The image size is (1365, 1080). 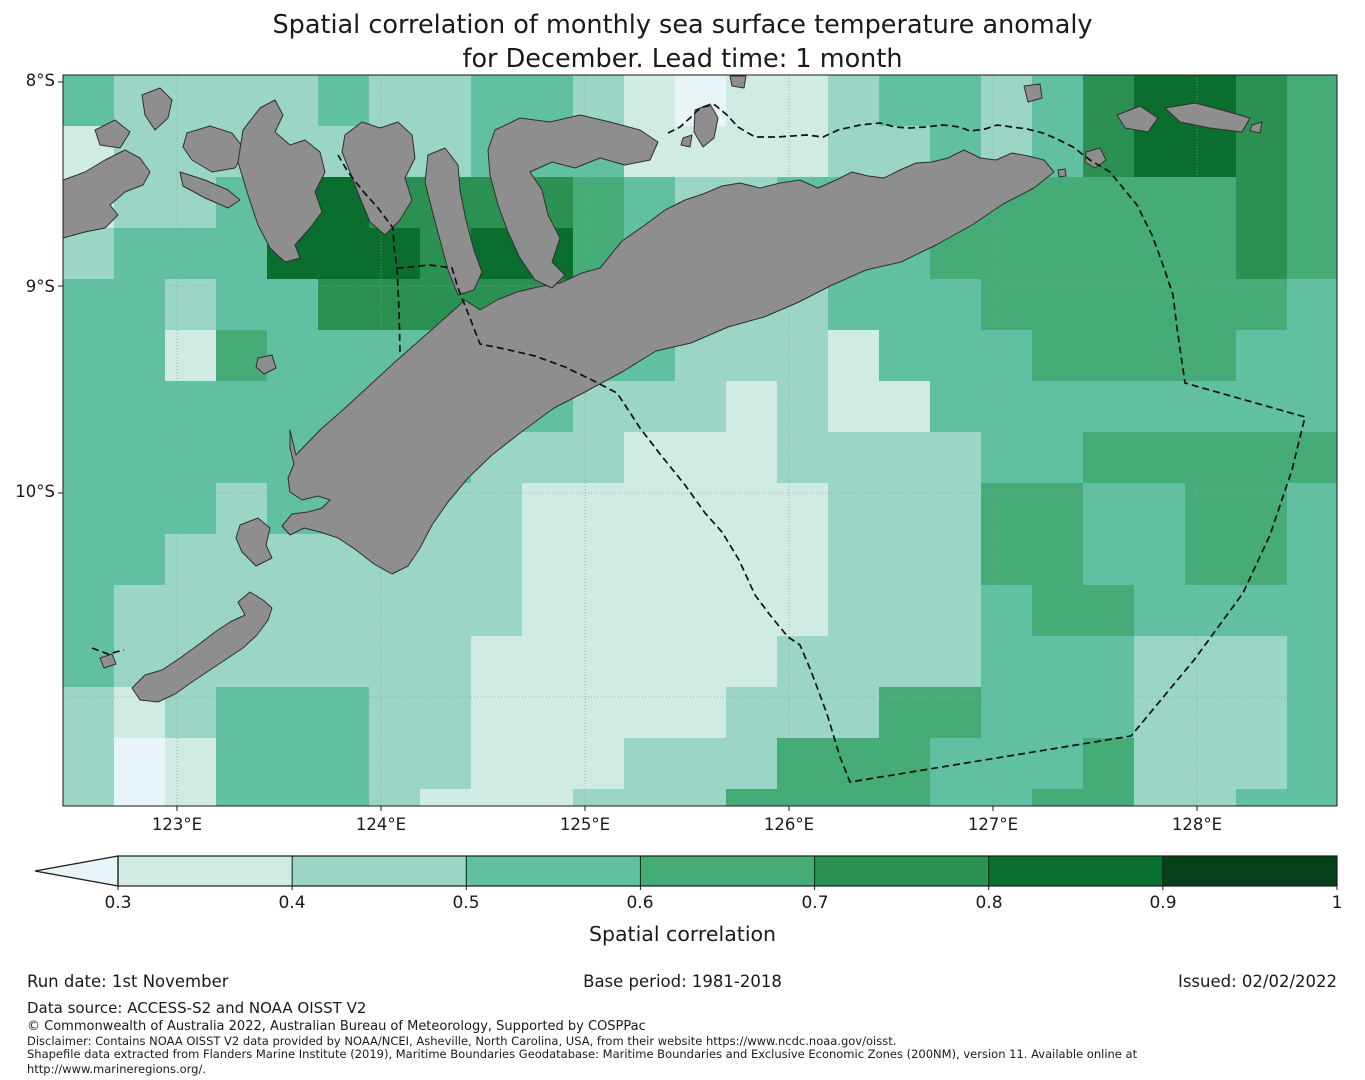 I want to click on cb-tick-05: 0.5, so click(x=466, y=903).